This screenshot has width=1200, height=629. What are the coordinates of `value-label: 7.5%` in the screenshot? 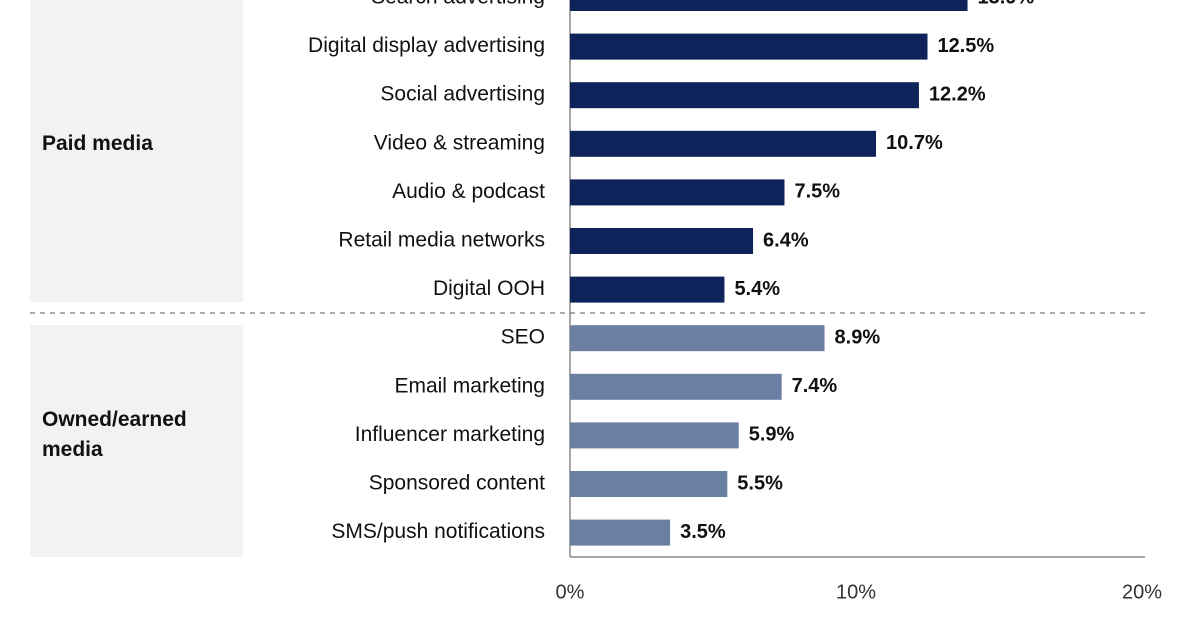 It's located at (818, 192).